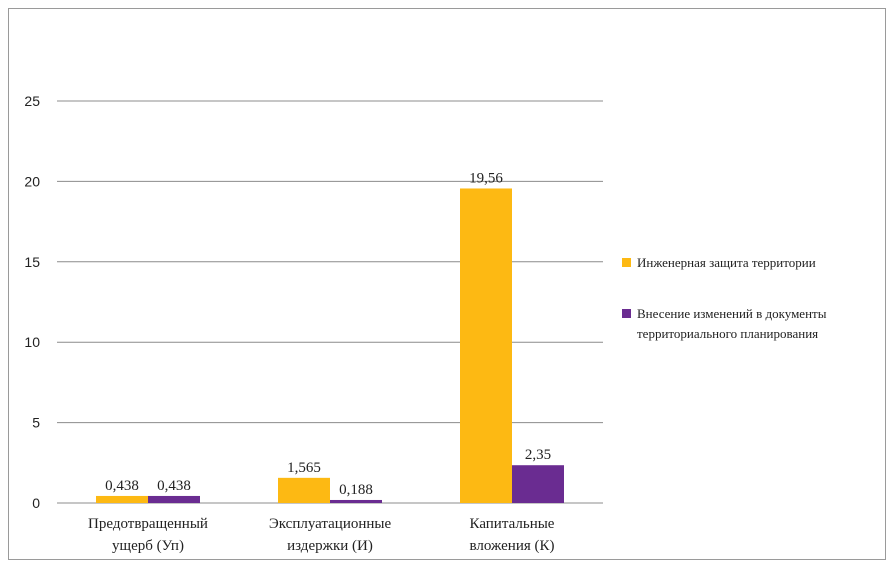 This screenshot has height=562, width=889. Describe the element at coordinates (512, 524) in the screenshot. I see `category-label: Капитальные` at that location.